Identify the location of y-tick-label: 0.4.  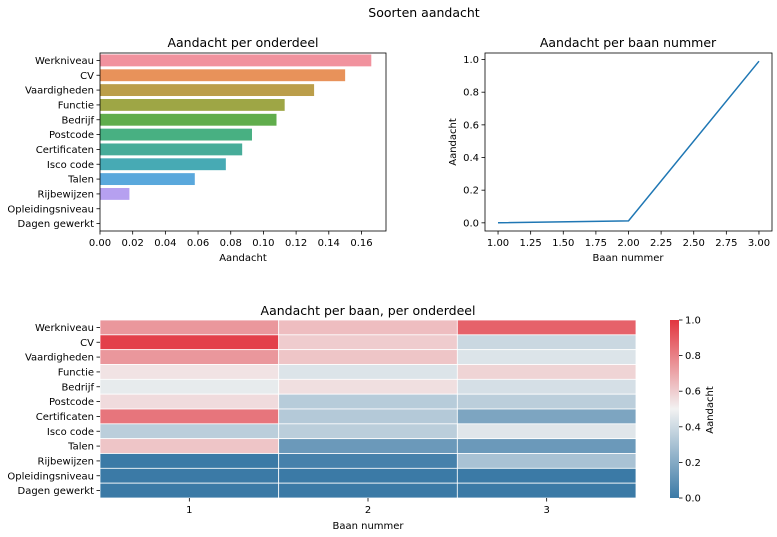
(471, 158).